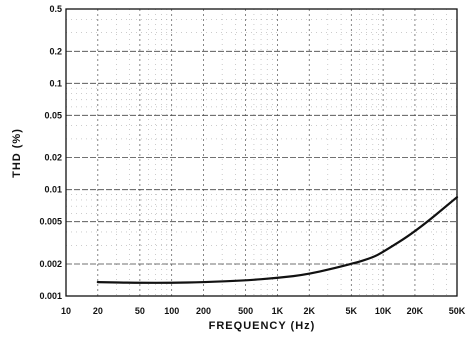 The width and height of the screenshot is (467, 337). Describe the element at coordinates (53, 115) in the screenshot. I see `y-tick-label: 0.05` at that location.